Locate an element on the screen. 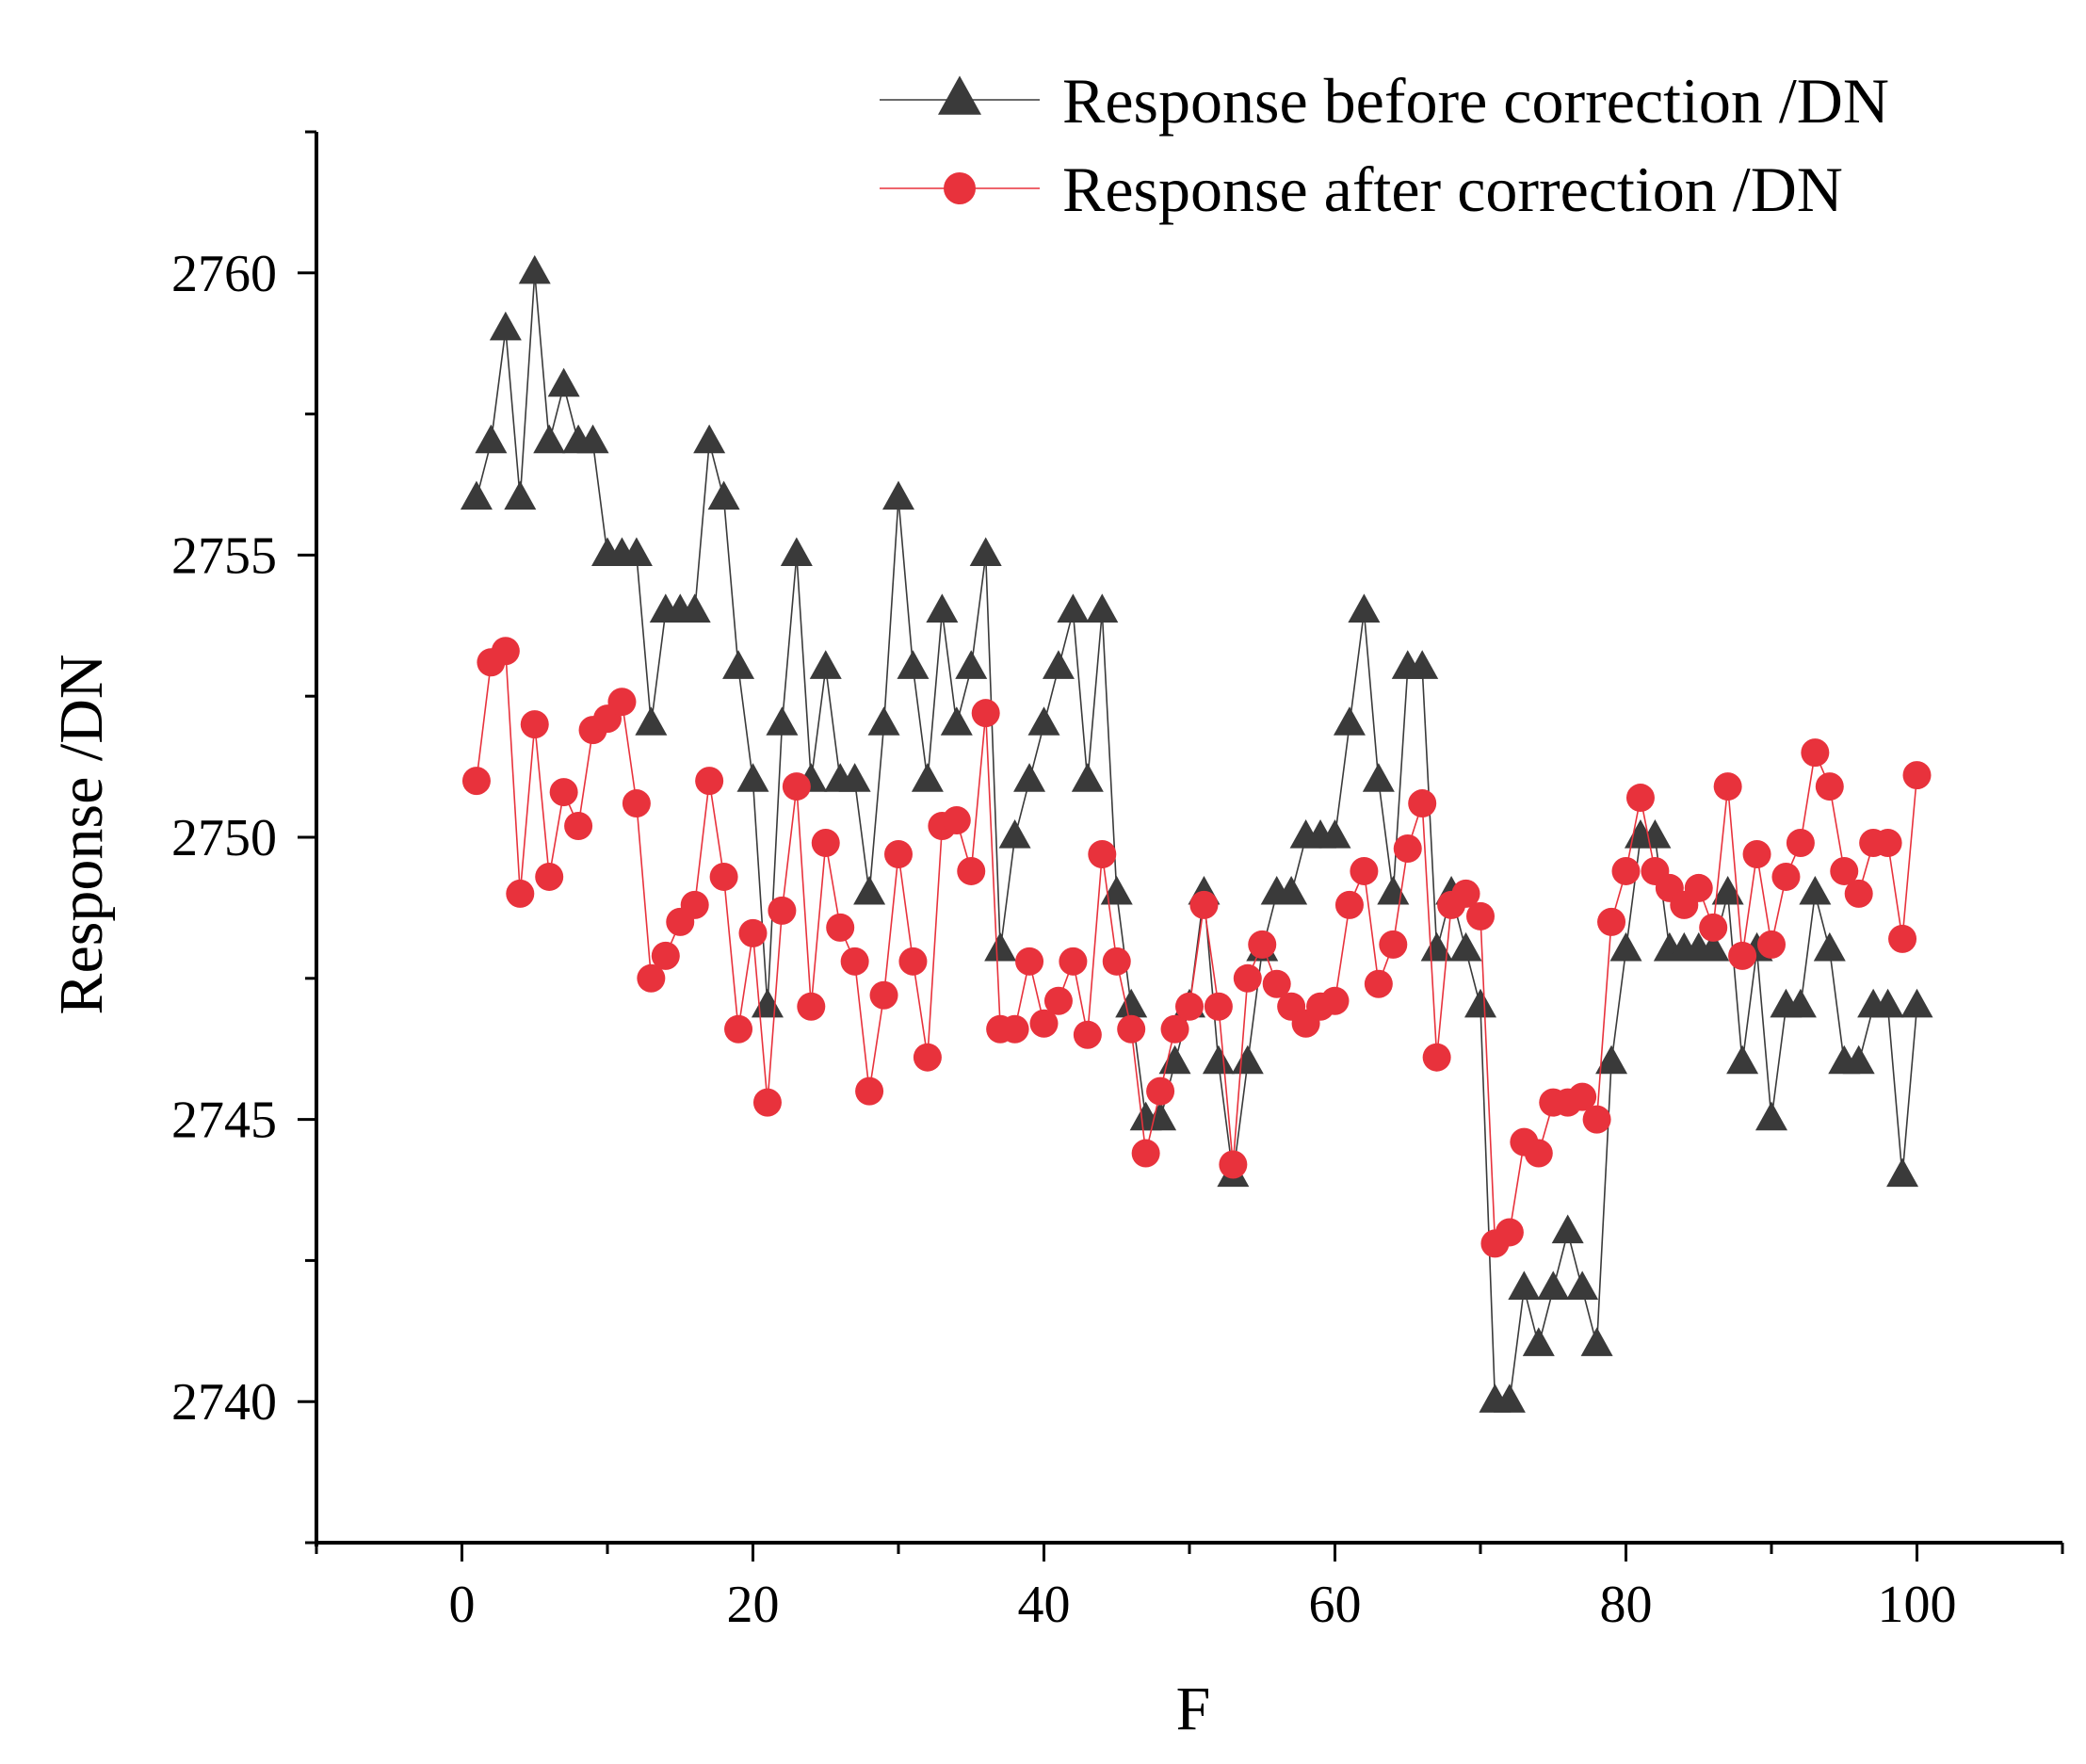 The image size is (2086, 1764). y-axis-label: Response /DN is located at coordinates (81, 834).